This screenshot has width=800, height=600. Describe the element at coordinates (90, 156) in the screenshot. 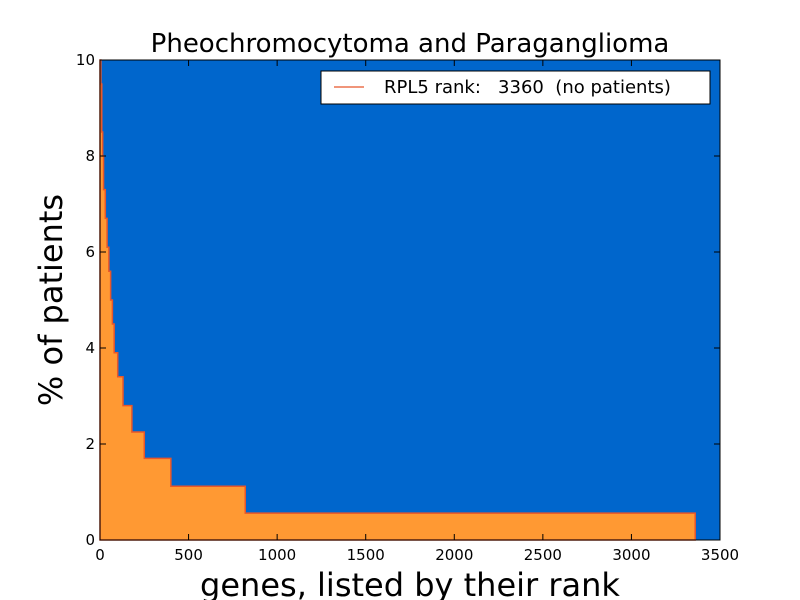

I see `y-tick-label: 8` at that location.